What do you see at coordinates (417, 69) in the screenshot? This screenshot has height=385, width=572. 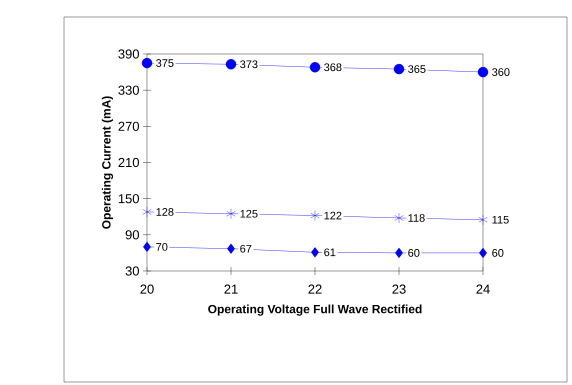 I see `data-label: 365` at bounding box center [417, 69].